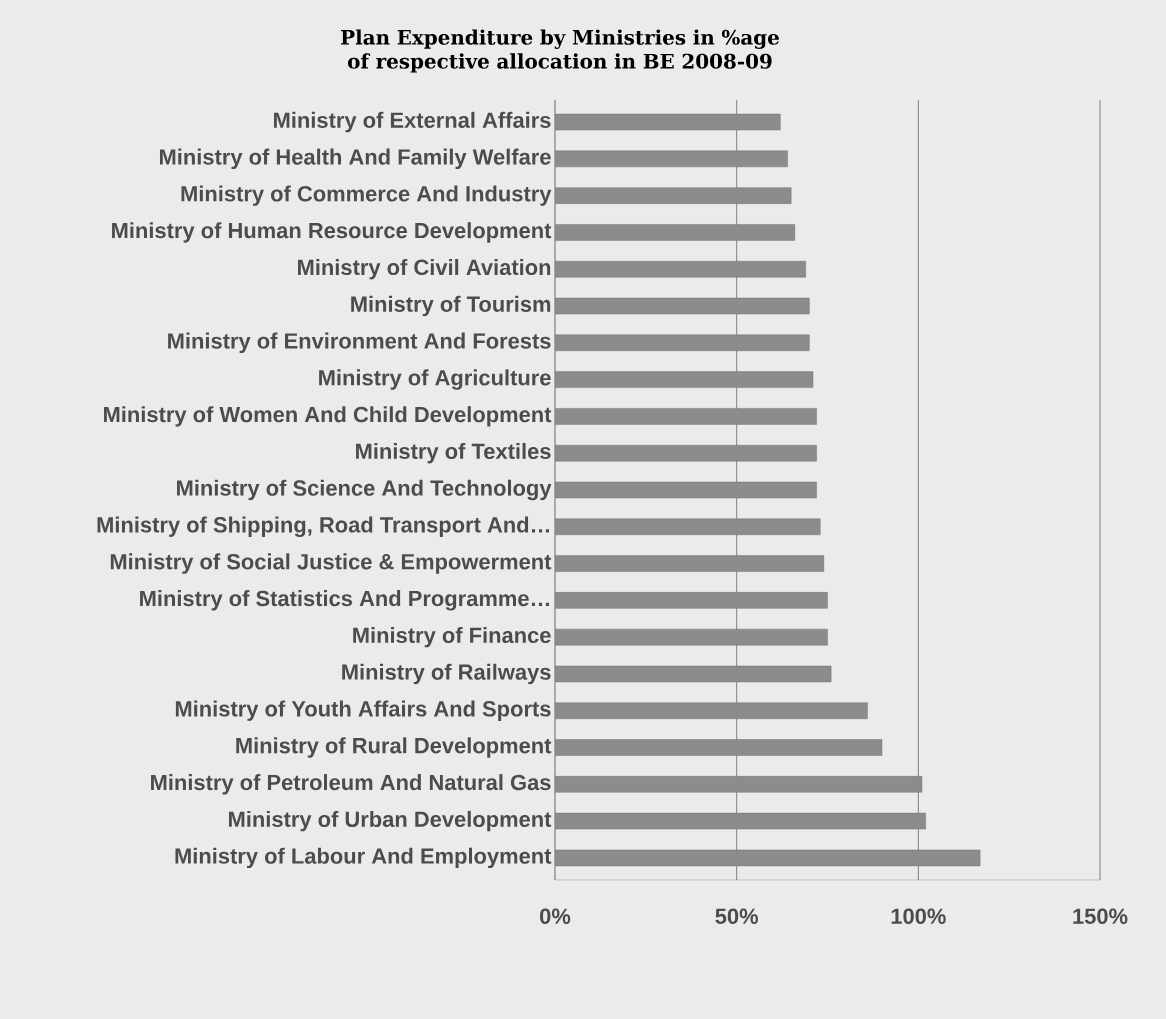  I want to click on y-tick-label: Ministry of Textiles, so click(453, 453).